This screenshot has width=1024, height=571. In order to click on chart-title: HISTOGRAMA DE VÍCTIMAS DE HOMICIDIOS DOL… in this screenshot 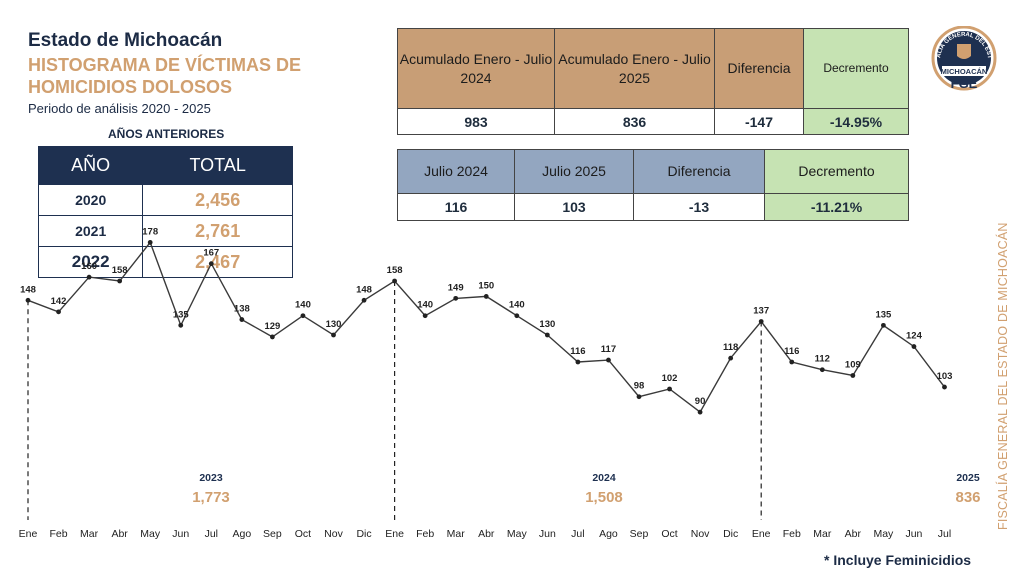, I will do `click(165, 76)`.